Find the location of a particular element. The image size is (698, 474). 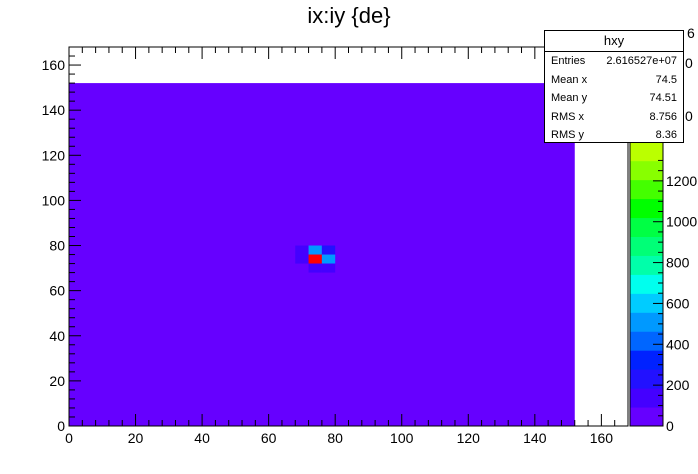

colorbar-tick-label: 200 is located at coordinates (678, 385).